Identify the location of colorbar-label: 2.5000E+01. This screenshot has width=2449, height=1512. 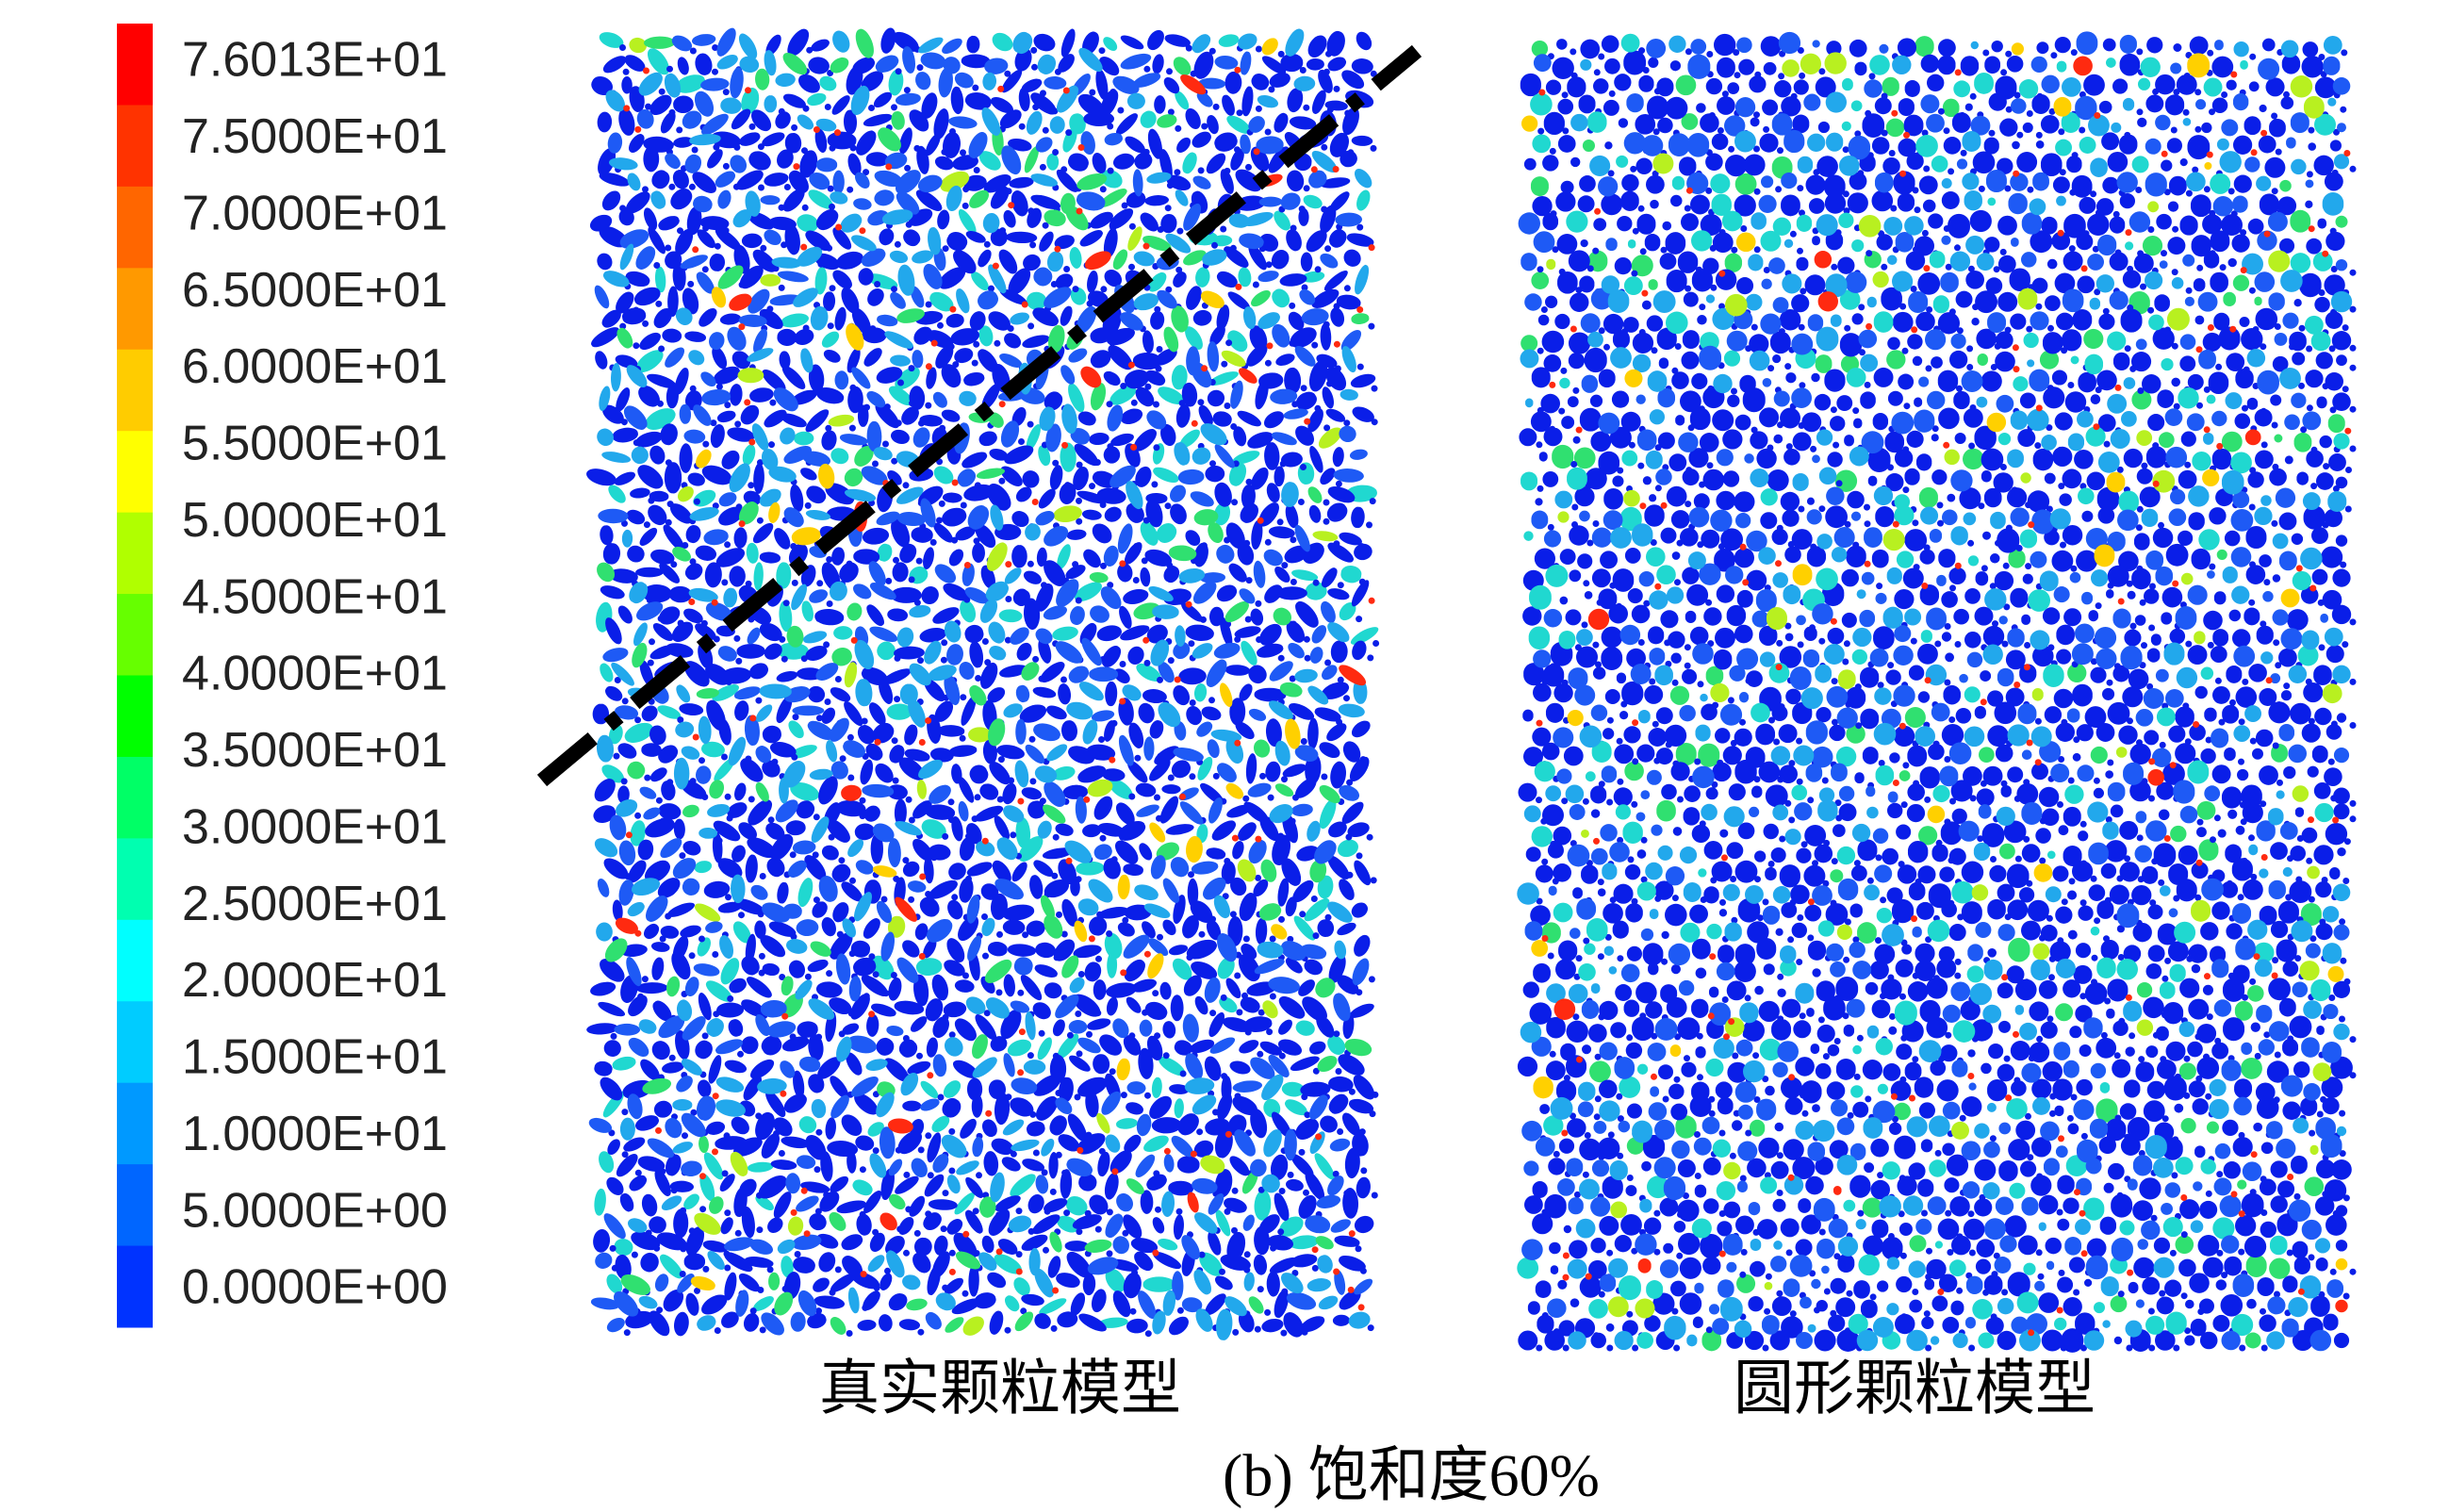
(315, 904).